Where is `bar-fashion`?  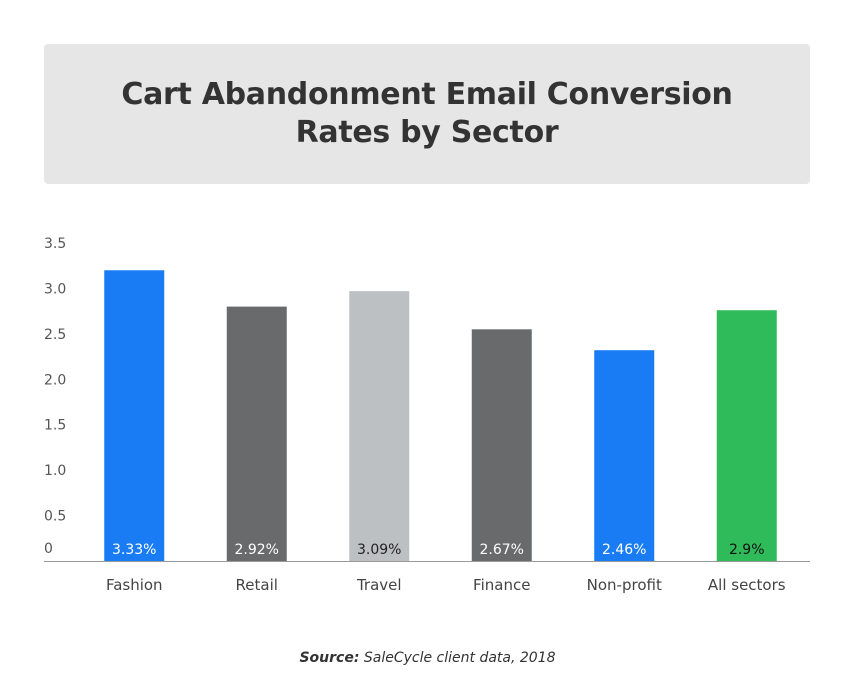
bar-fashion is located at coordinates (134, 415).